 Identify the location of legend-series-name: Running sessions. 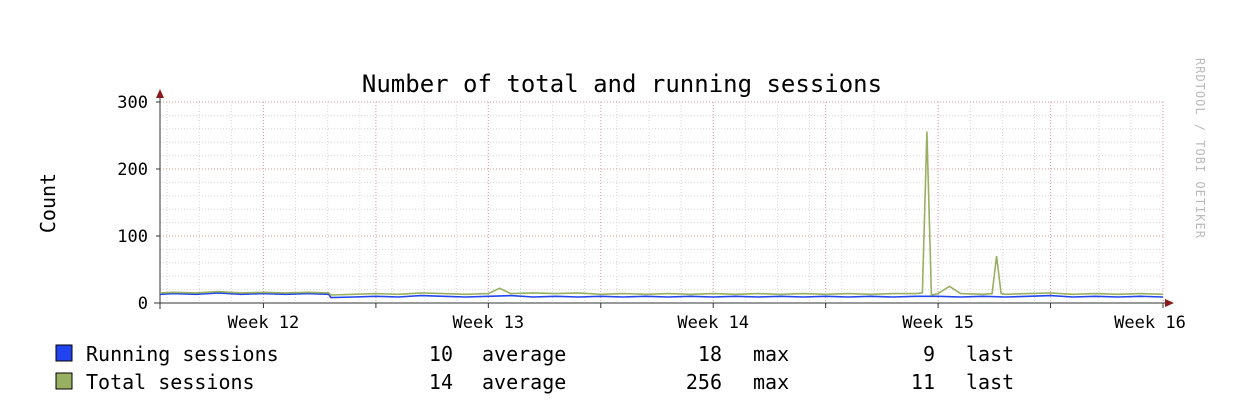
(182, 354).